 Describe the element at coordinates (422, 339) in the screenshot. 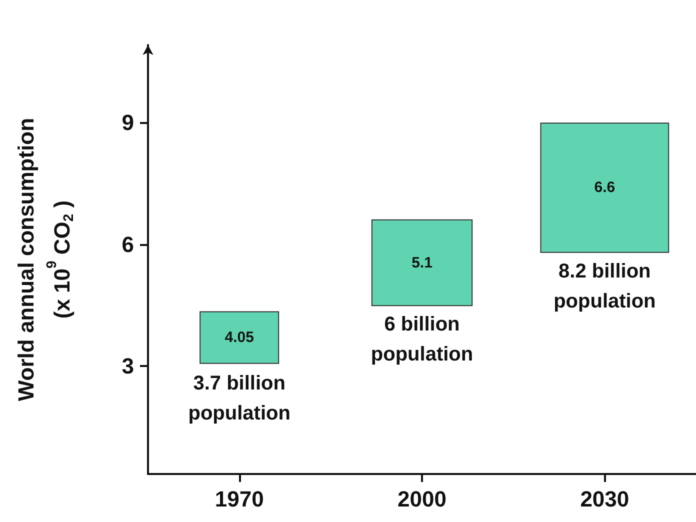

I see `annotation: 6 billion population` at that location.